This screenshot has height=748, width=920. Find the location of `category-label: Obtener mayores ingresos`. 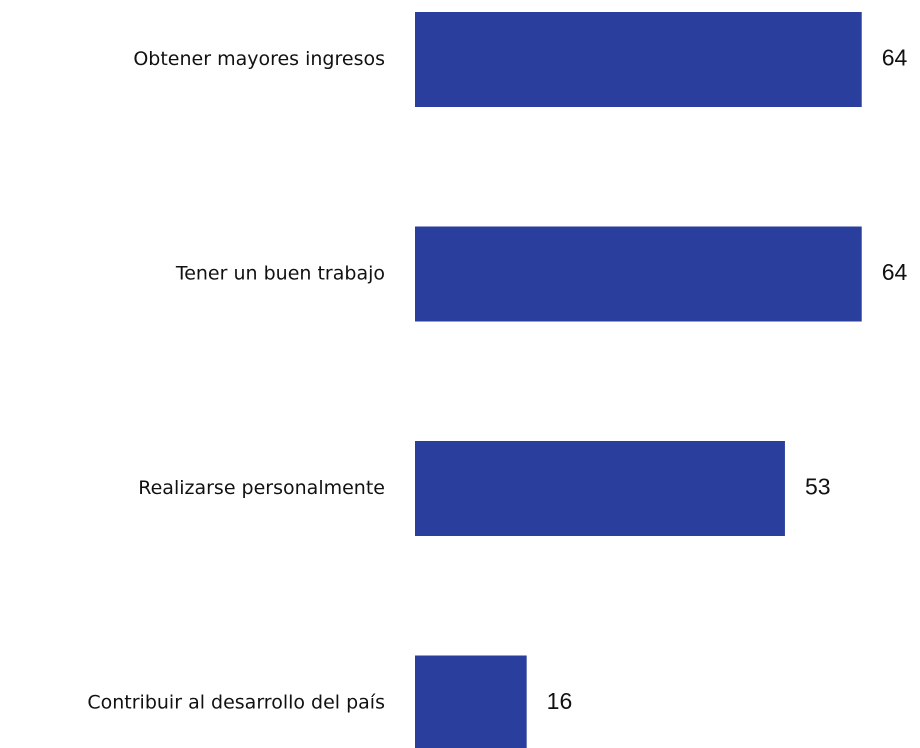

category-label: Obtener mayores ingresos is located at coordinates (259, 59).